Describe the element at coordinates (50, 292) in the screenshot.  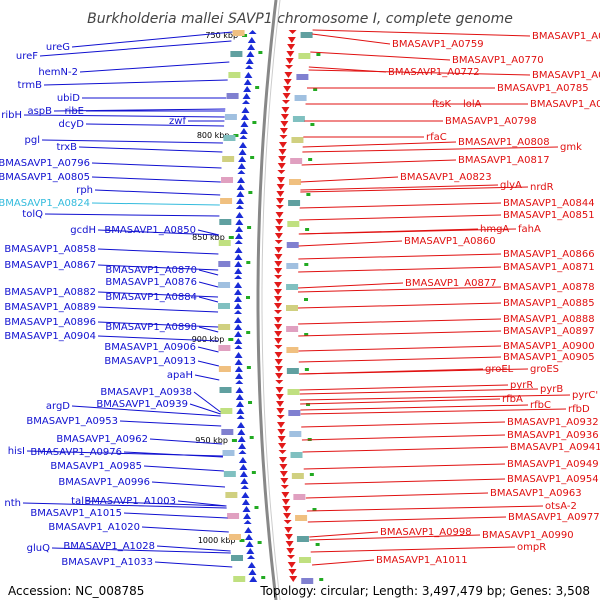
I see `gene-label-bmasavp1-a0882: BMASAVP1_A0882` at that location.